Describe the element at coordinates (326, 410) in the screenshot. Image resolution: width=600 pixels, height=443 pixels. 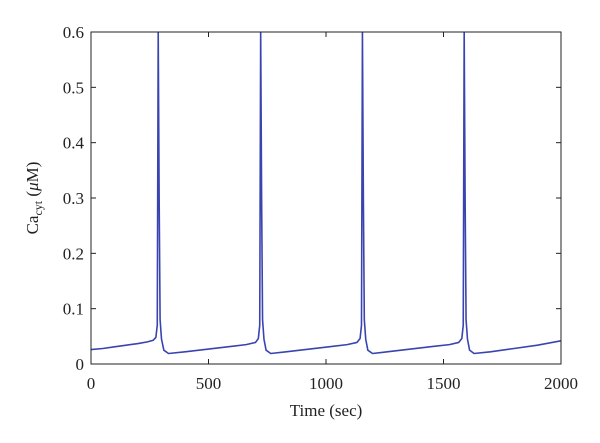
I see `x-axis-title: Time (sec)` at that location.